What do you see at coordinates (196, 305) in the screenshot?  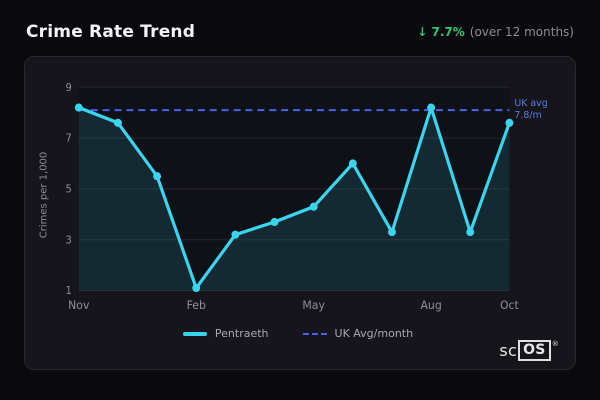 I see `svg-text: Feb` at bounding box center [196, 305].